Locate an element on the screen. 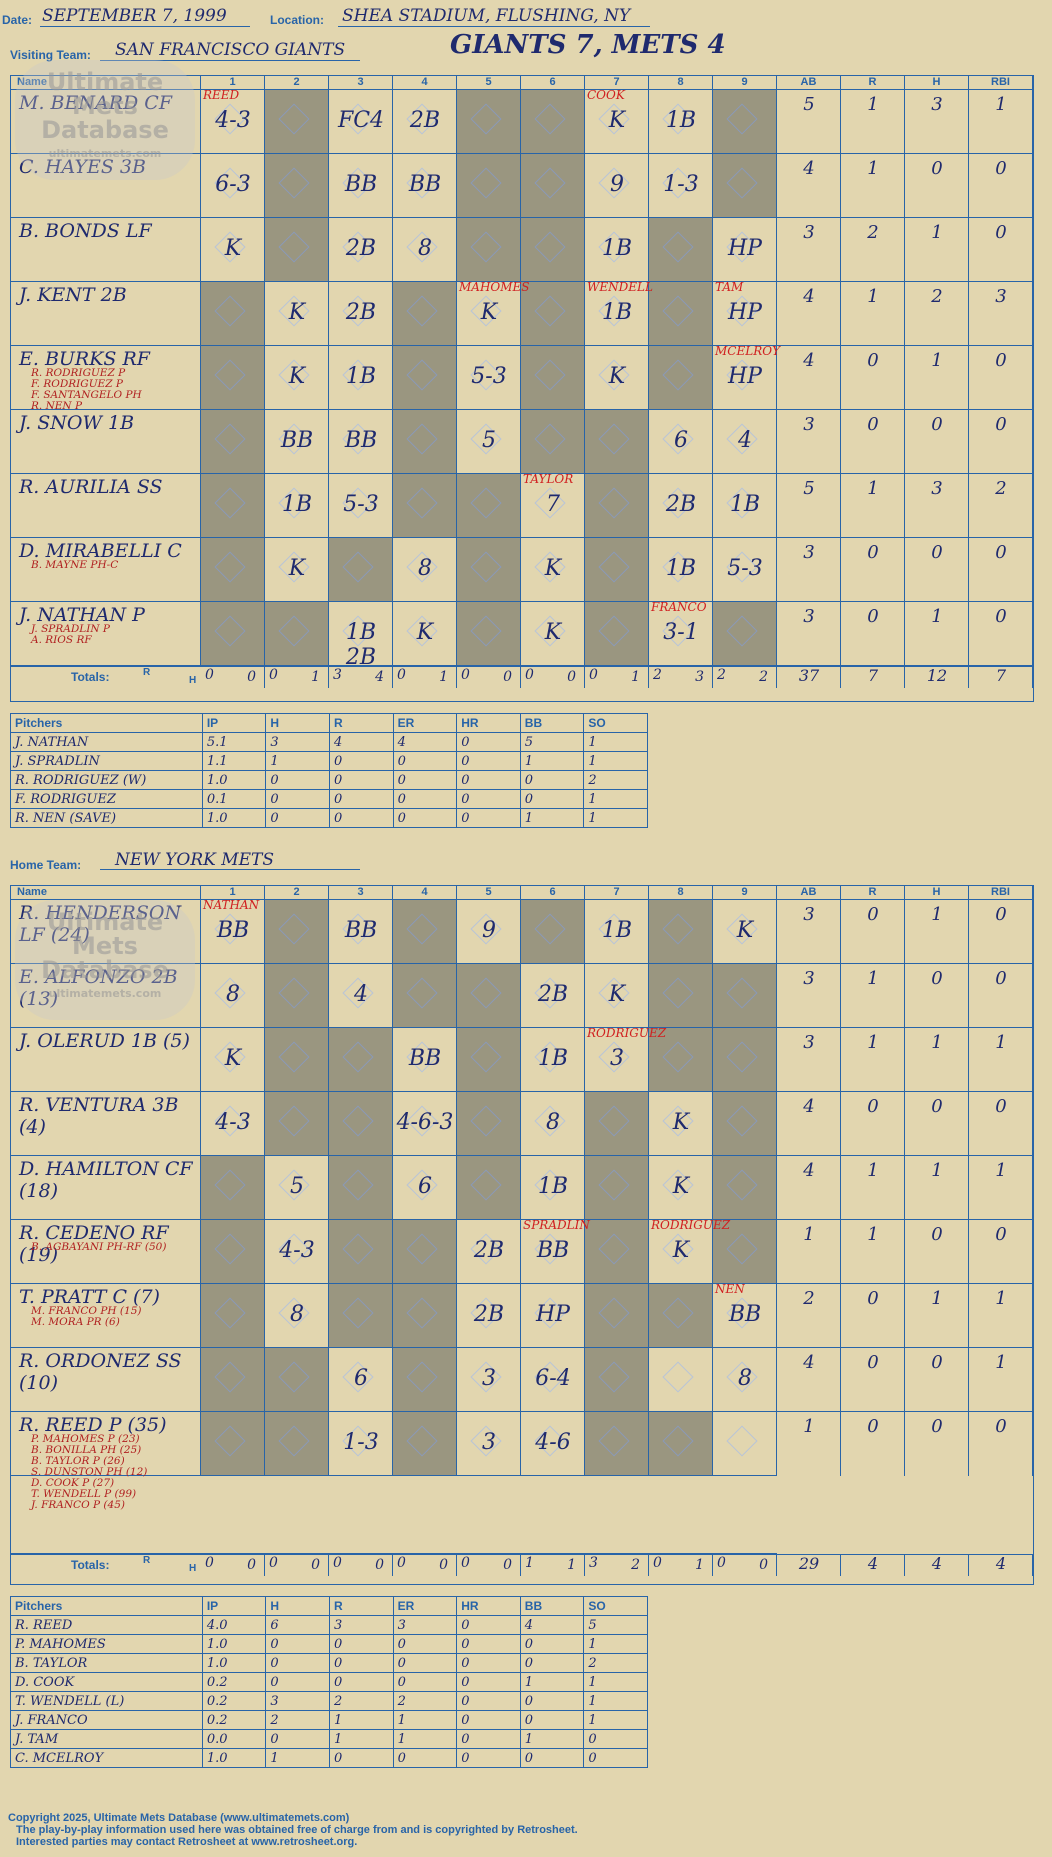 The height and width of the screenshot is (1857, 1052). column-header: 3 is located at coordinates (361, 893).